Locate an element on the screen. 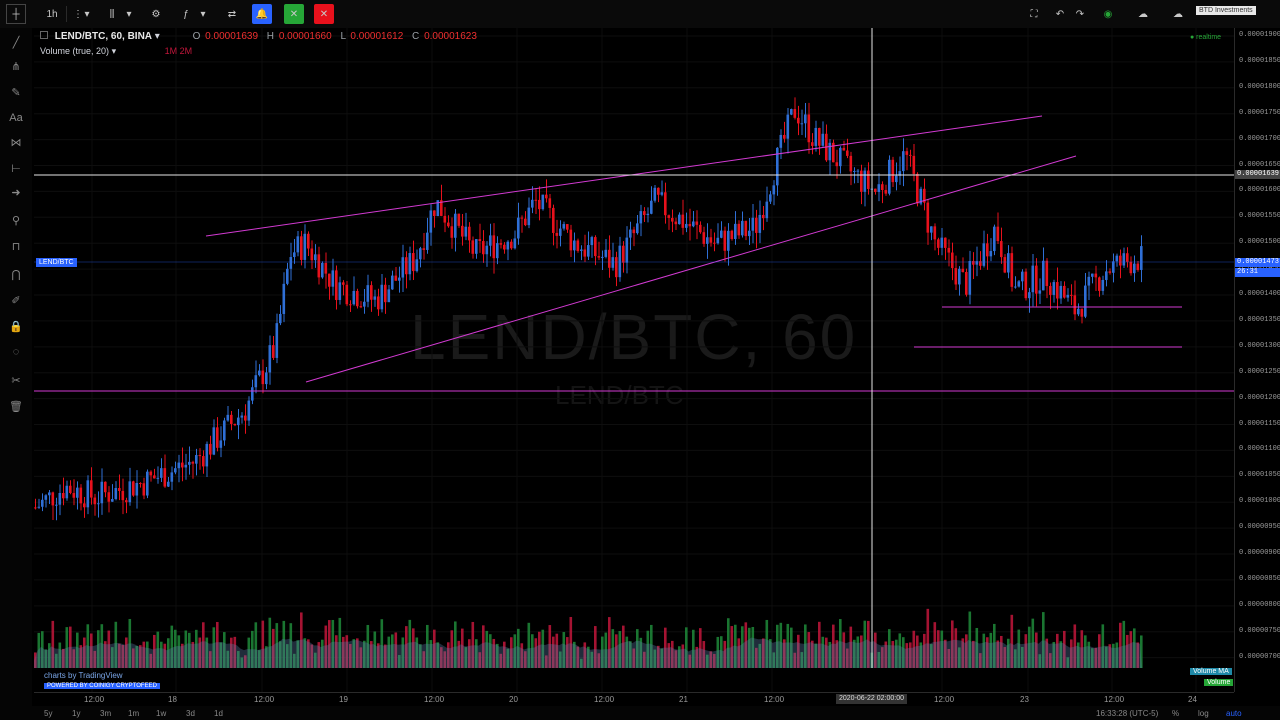  buy-icon: ✕ is located at coordinates (294, 14).